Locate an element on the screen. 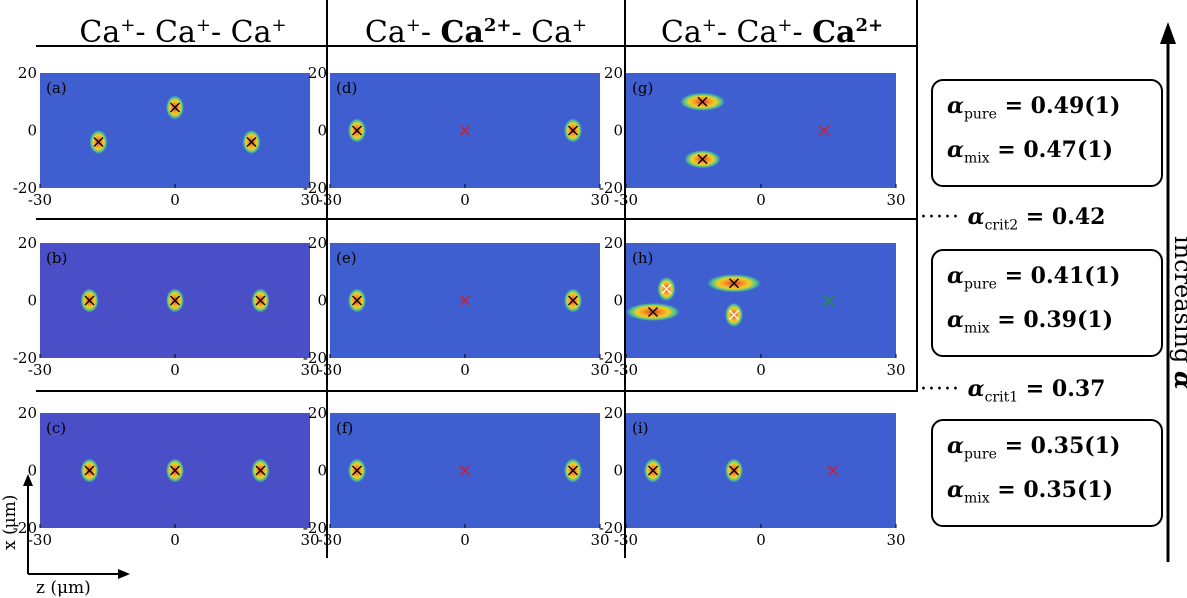  header-divider is located at coordinates (477, 46).